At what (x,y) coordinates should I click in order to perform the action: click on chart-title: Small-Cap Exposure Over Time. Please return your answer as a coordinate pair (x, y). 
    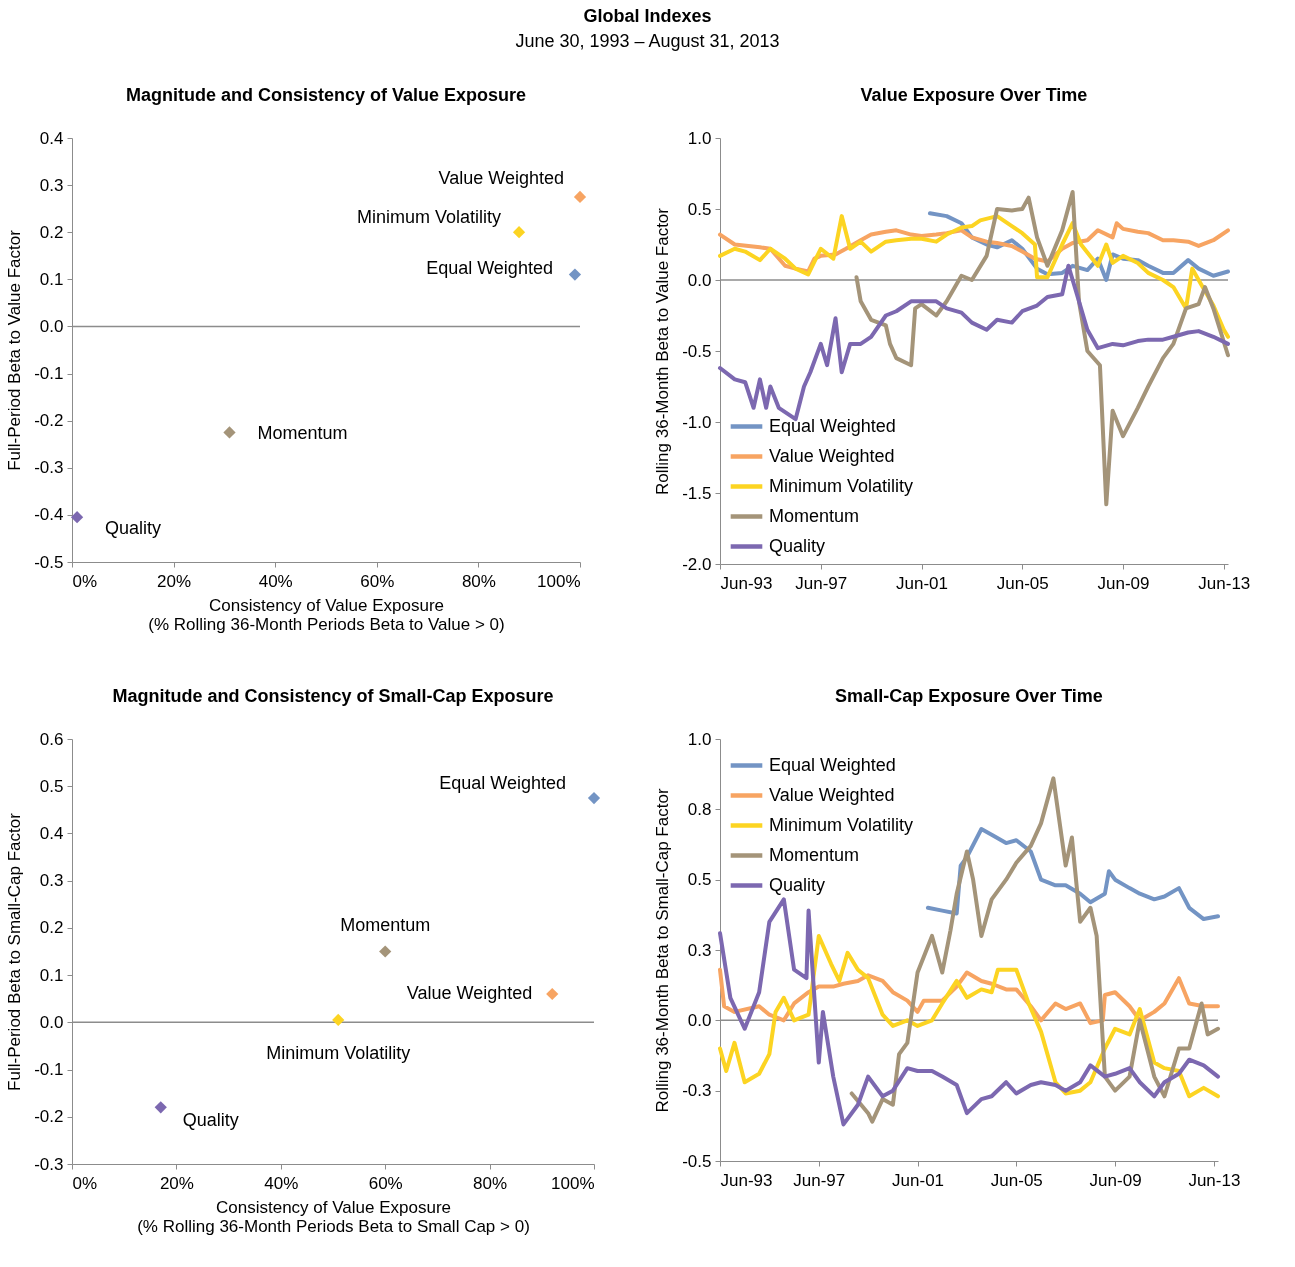
    Looking at the image, I should click on (969, 696).